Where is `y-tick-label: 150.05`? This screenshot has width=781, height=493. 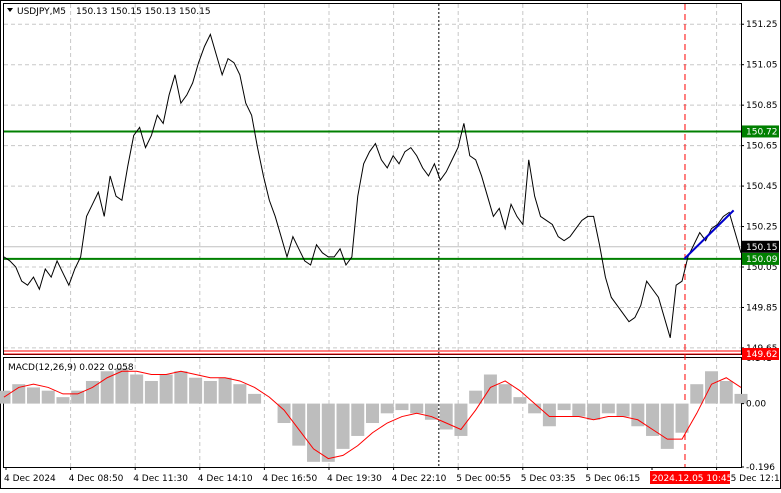
y-tick-label: 150.05 is located at coordinates (762, 268).